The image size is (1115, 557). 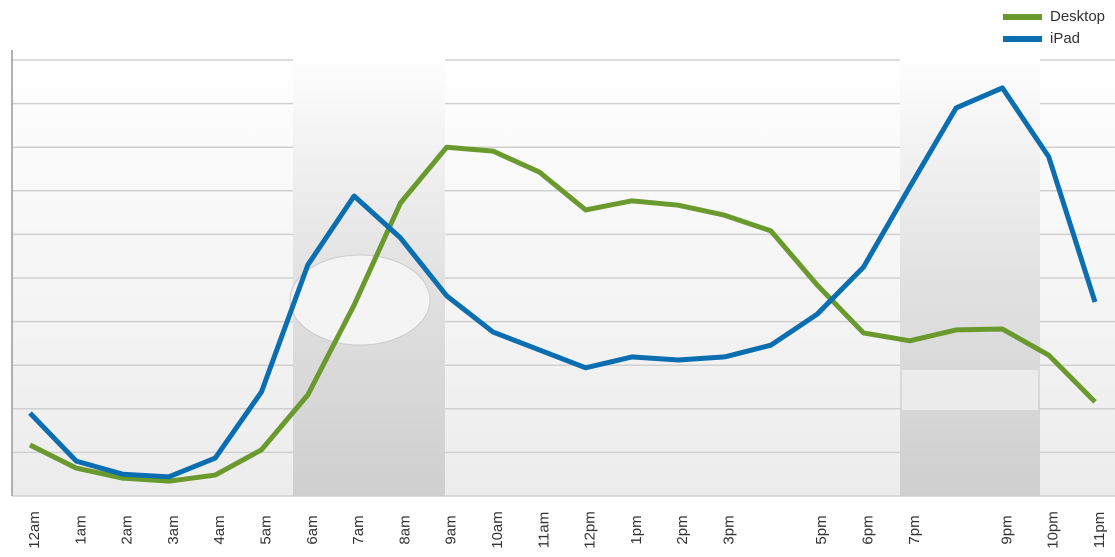 I want to click on x-tick-label: 5pm, so click(x=821, y=529).